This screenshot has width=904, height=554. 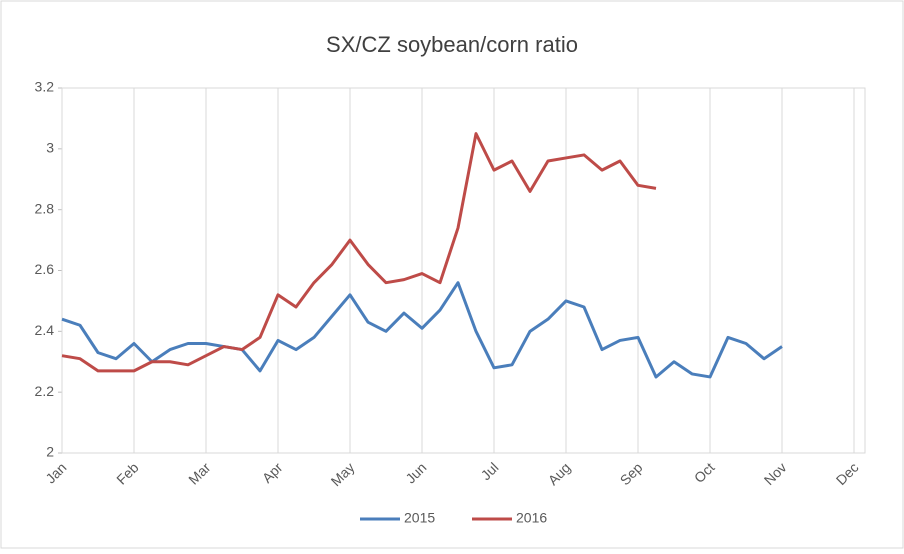 I want to click on y-tick-label: 2.8, so click(x=45, y=208).